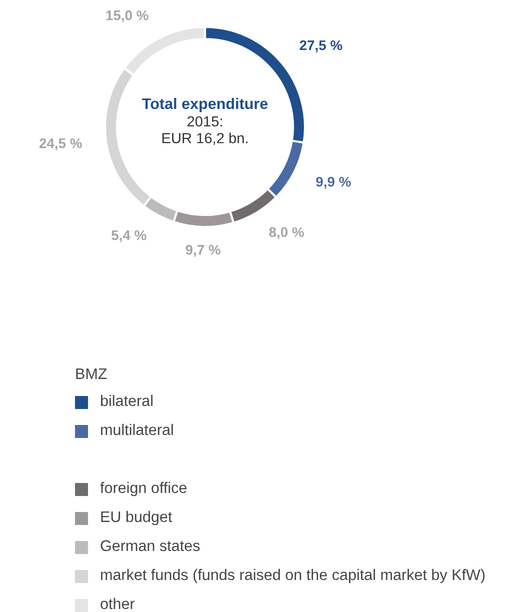  I want to click on data-label: 15,0 %, so click(127, 16).